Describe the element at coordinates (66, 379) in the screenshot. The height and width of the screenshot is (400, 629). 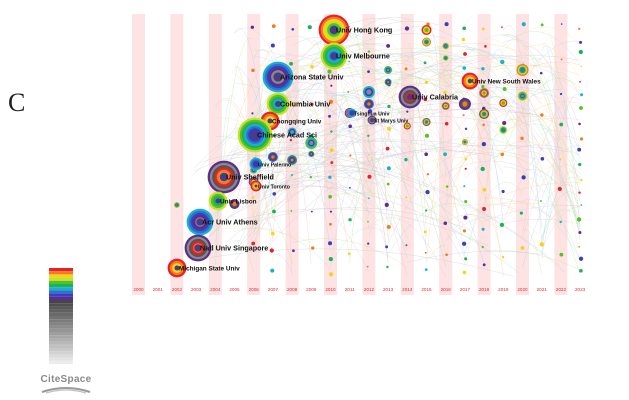
I see `logo-text: CiteSpace` at that location.